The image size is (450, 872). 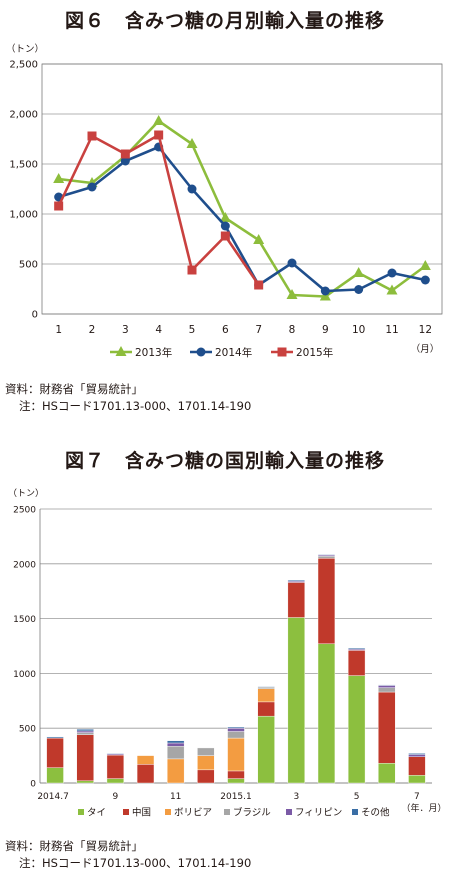 I want to click on bar-stack-2014.8, so click(x=85, y=756).